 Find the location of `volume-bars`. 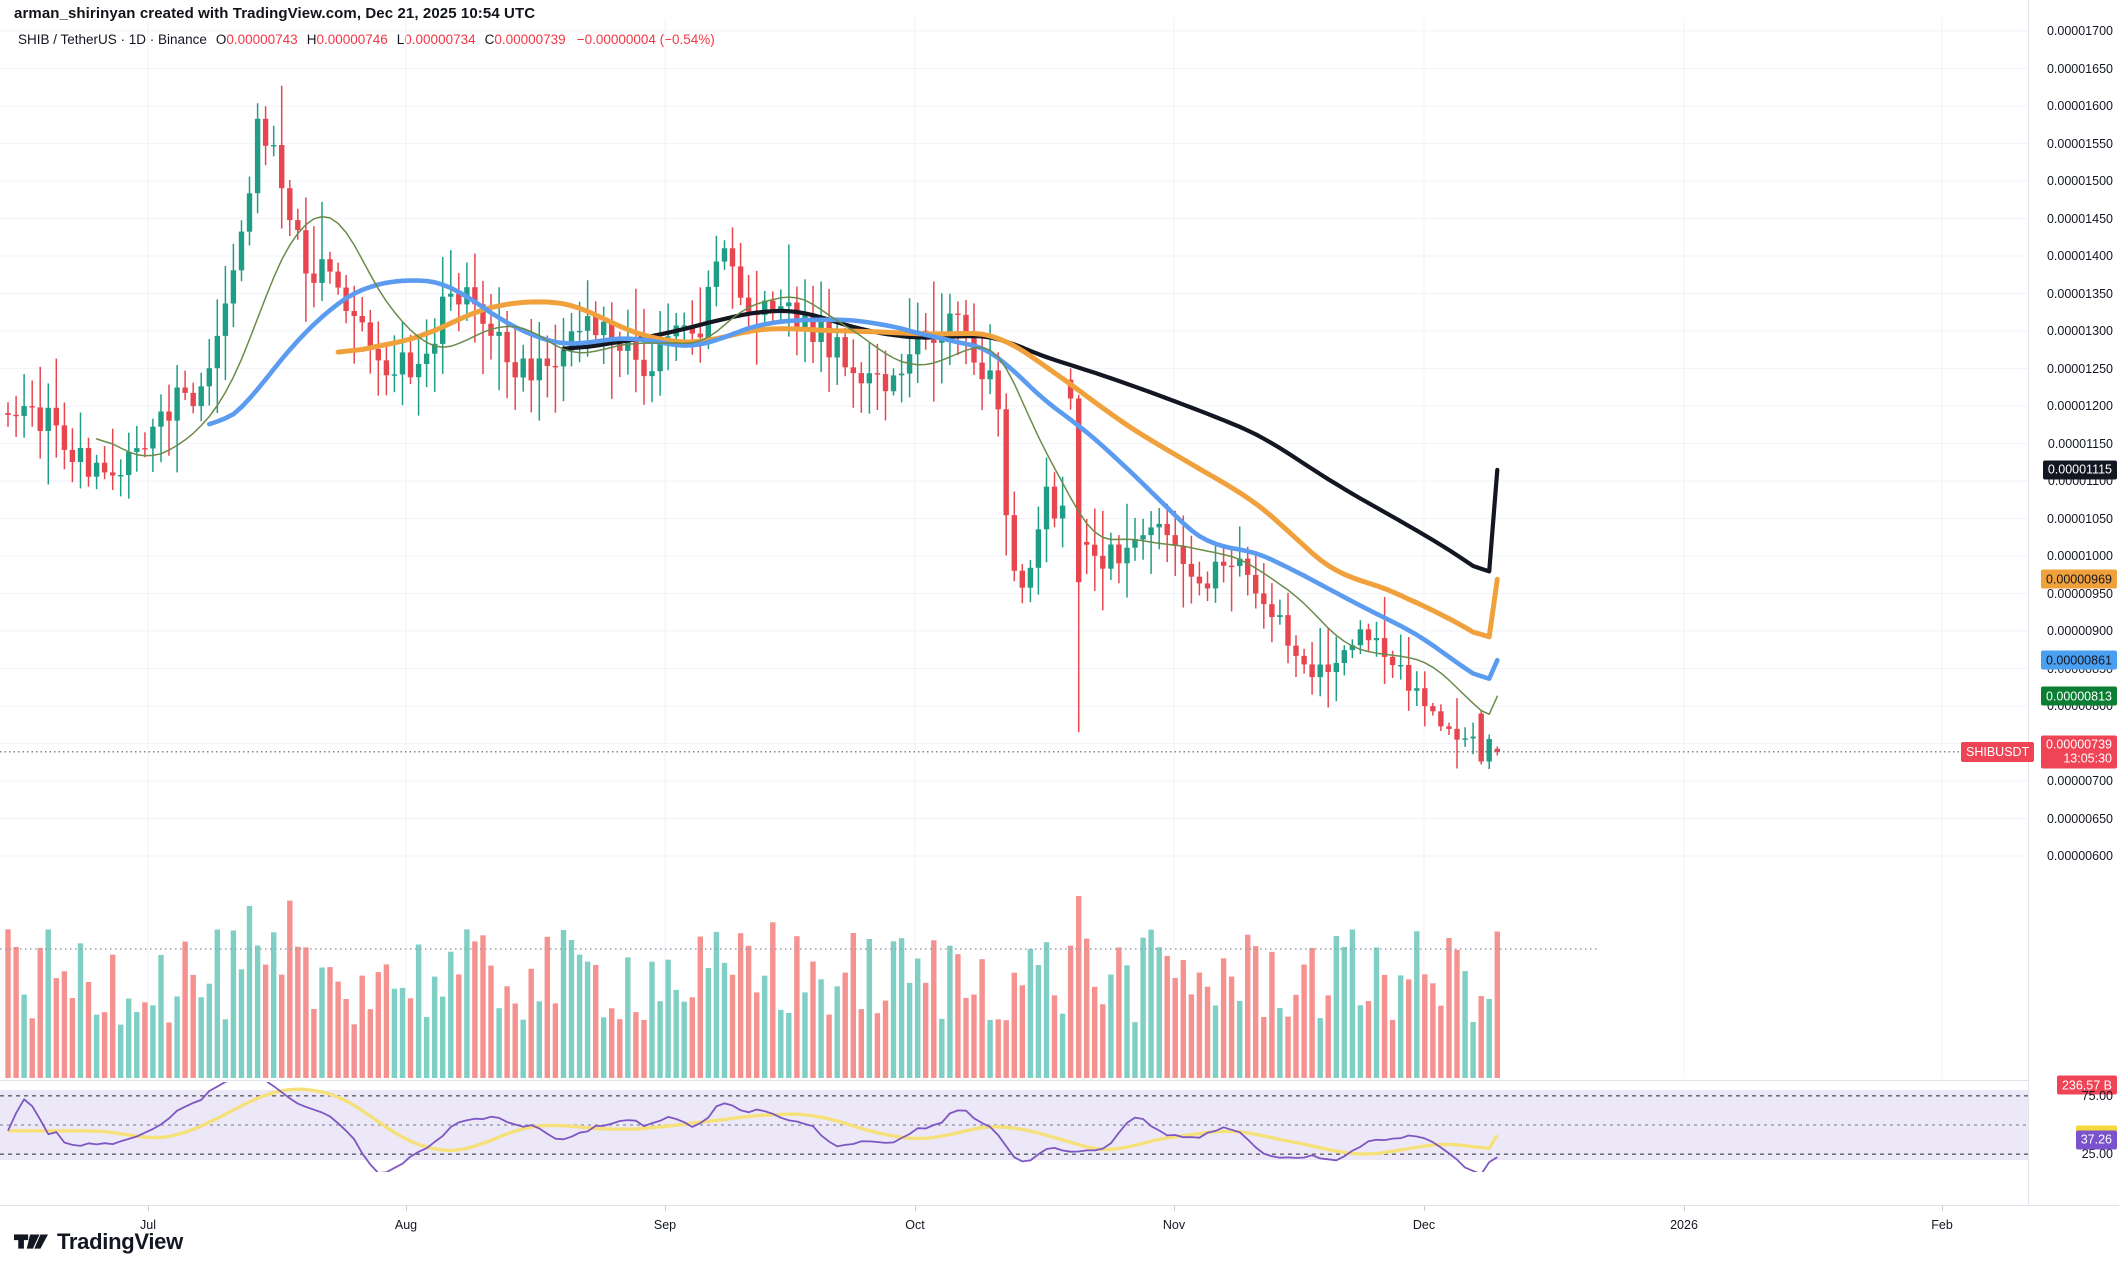

volume-bars is located at coordinates (752, 987).